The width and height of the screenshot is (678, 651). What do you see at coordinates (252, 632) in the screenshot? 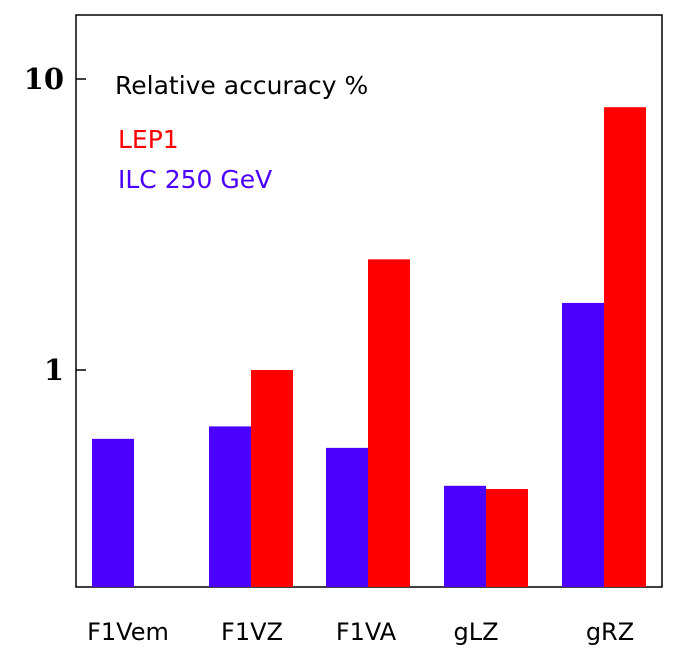
I see `category-label-F1VZ: F1VZ` at bounding box center [252, 632].